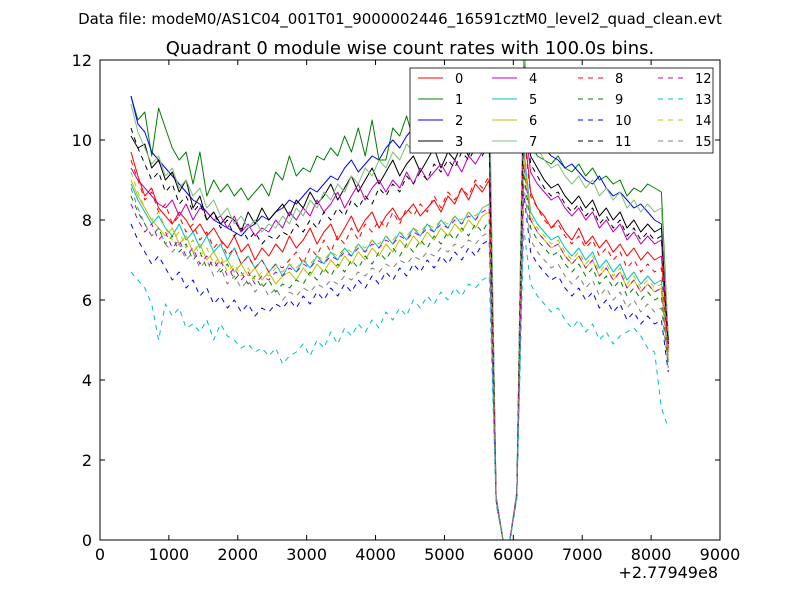 The width and height of the screenshot is (800, 600). Describe the element at coordinates (720, 554) in the screenshot. I see `x-tick-label: 9000` at that location.